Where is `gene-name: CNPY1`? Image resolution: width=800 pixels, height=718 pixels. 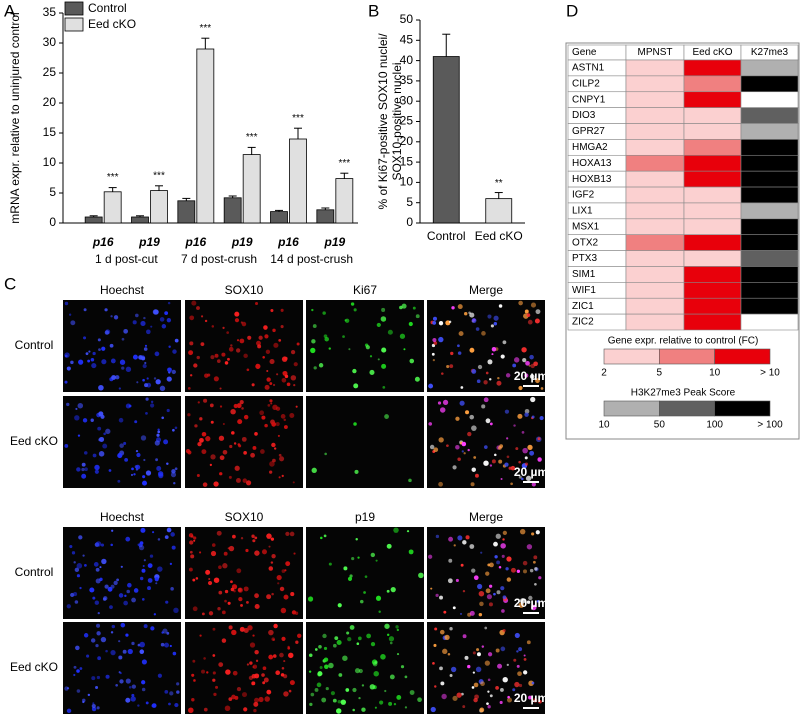
gene-name: CNPY1 is located at coordinates (589, 99).